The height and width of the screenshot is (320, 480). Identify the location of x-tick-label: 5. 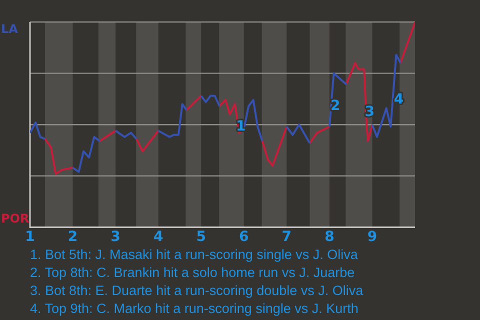
(201, 237).